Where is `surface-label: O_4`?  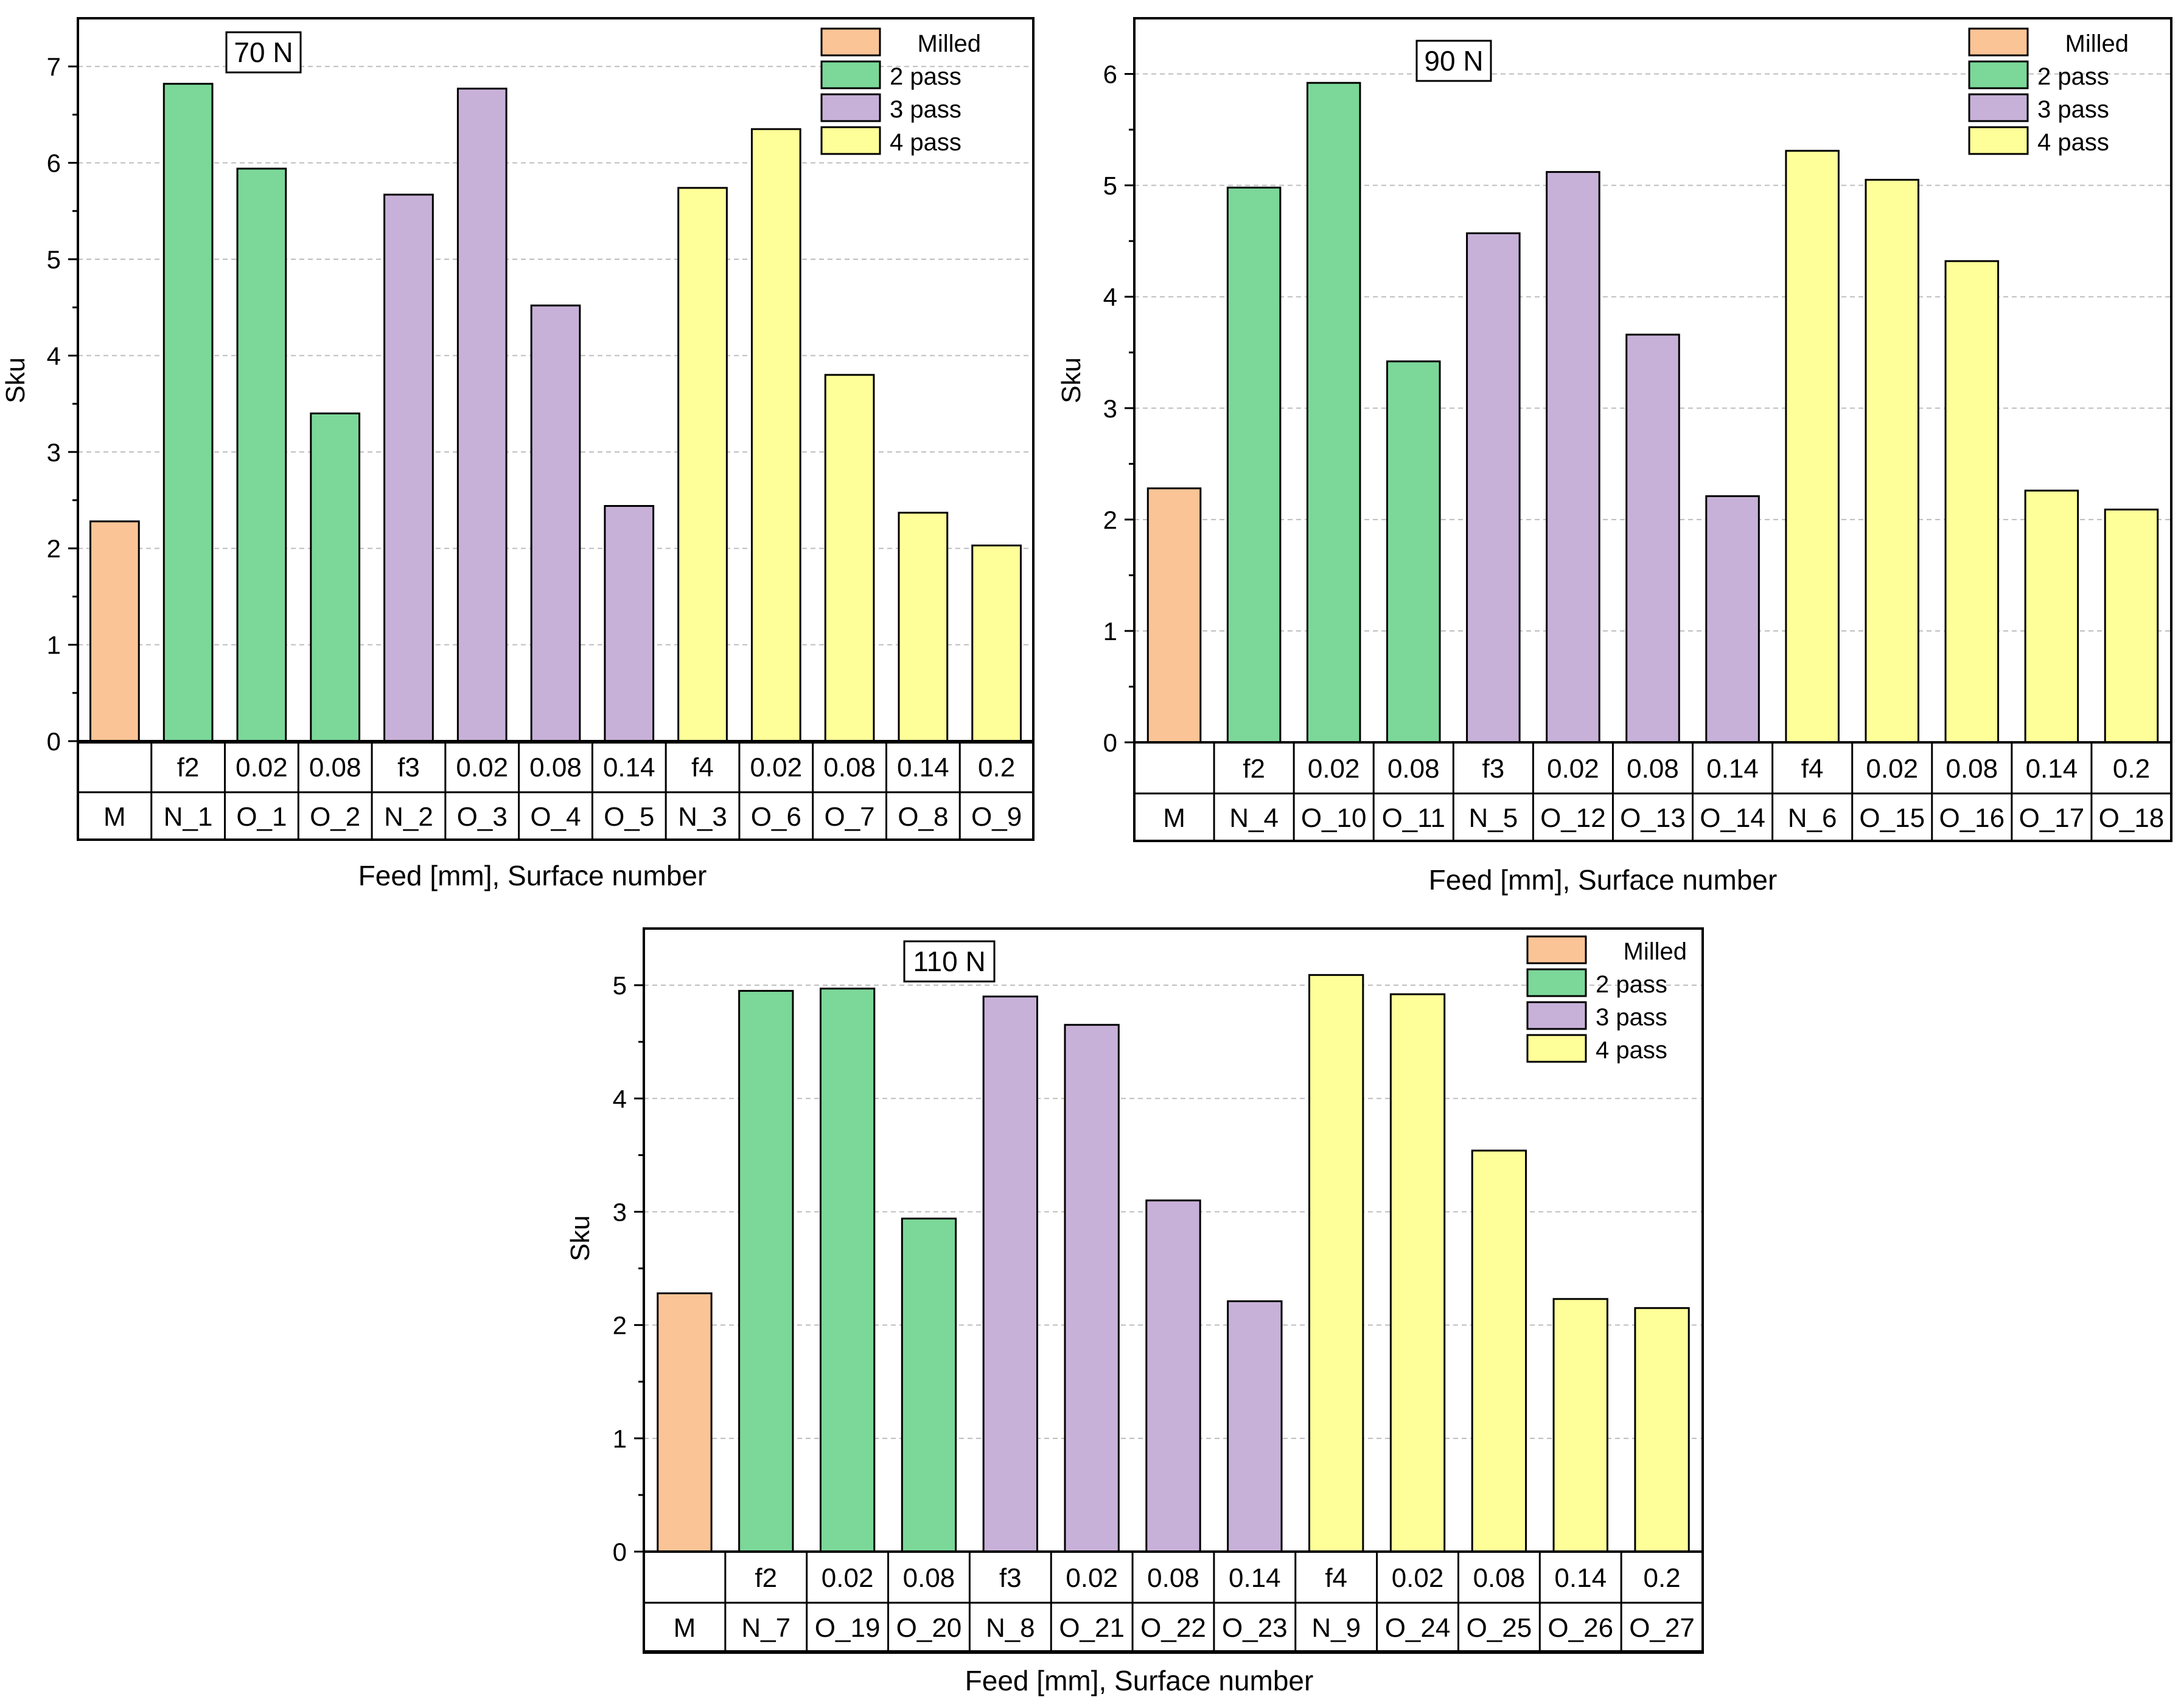 surface-label: O_4 is located at coordinates (555, 817).